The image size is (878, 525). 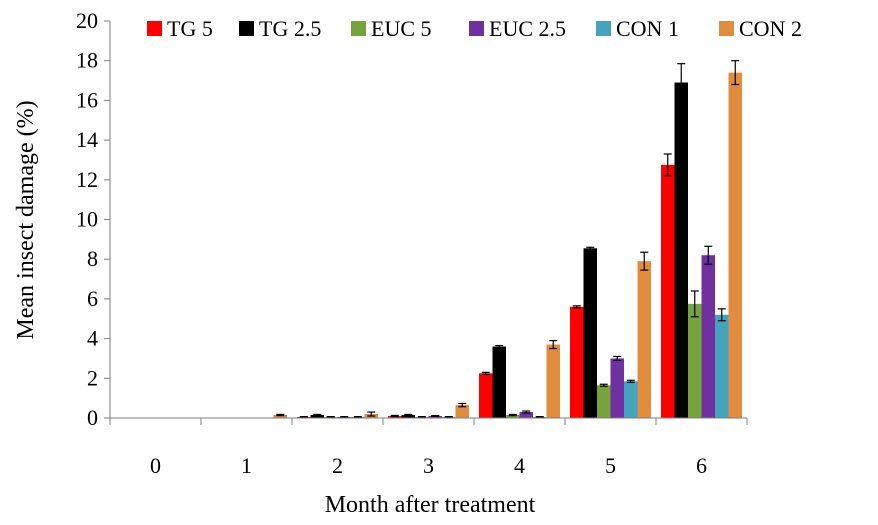 I want to click on y-tick-label: 18, so click(x=87, y=60).